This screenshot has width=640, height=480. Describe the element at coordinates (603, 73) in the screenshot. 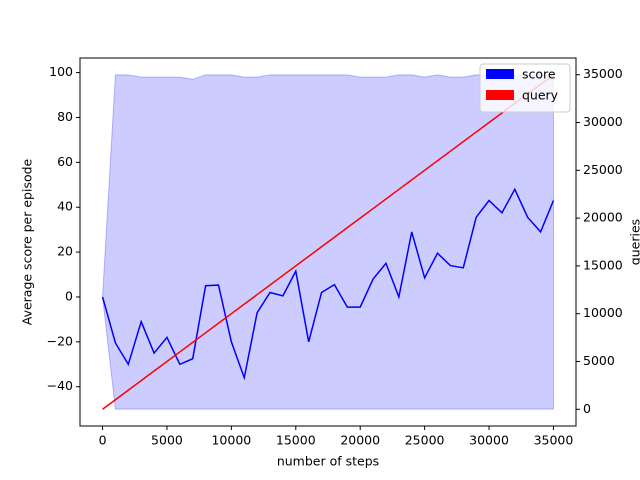

I see `y2-tick-label: 35000` at that location.